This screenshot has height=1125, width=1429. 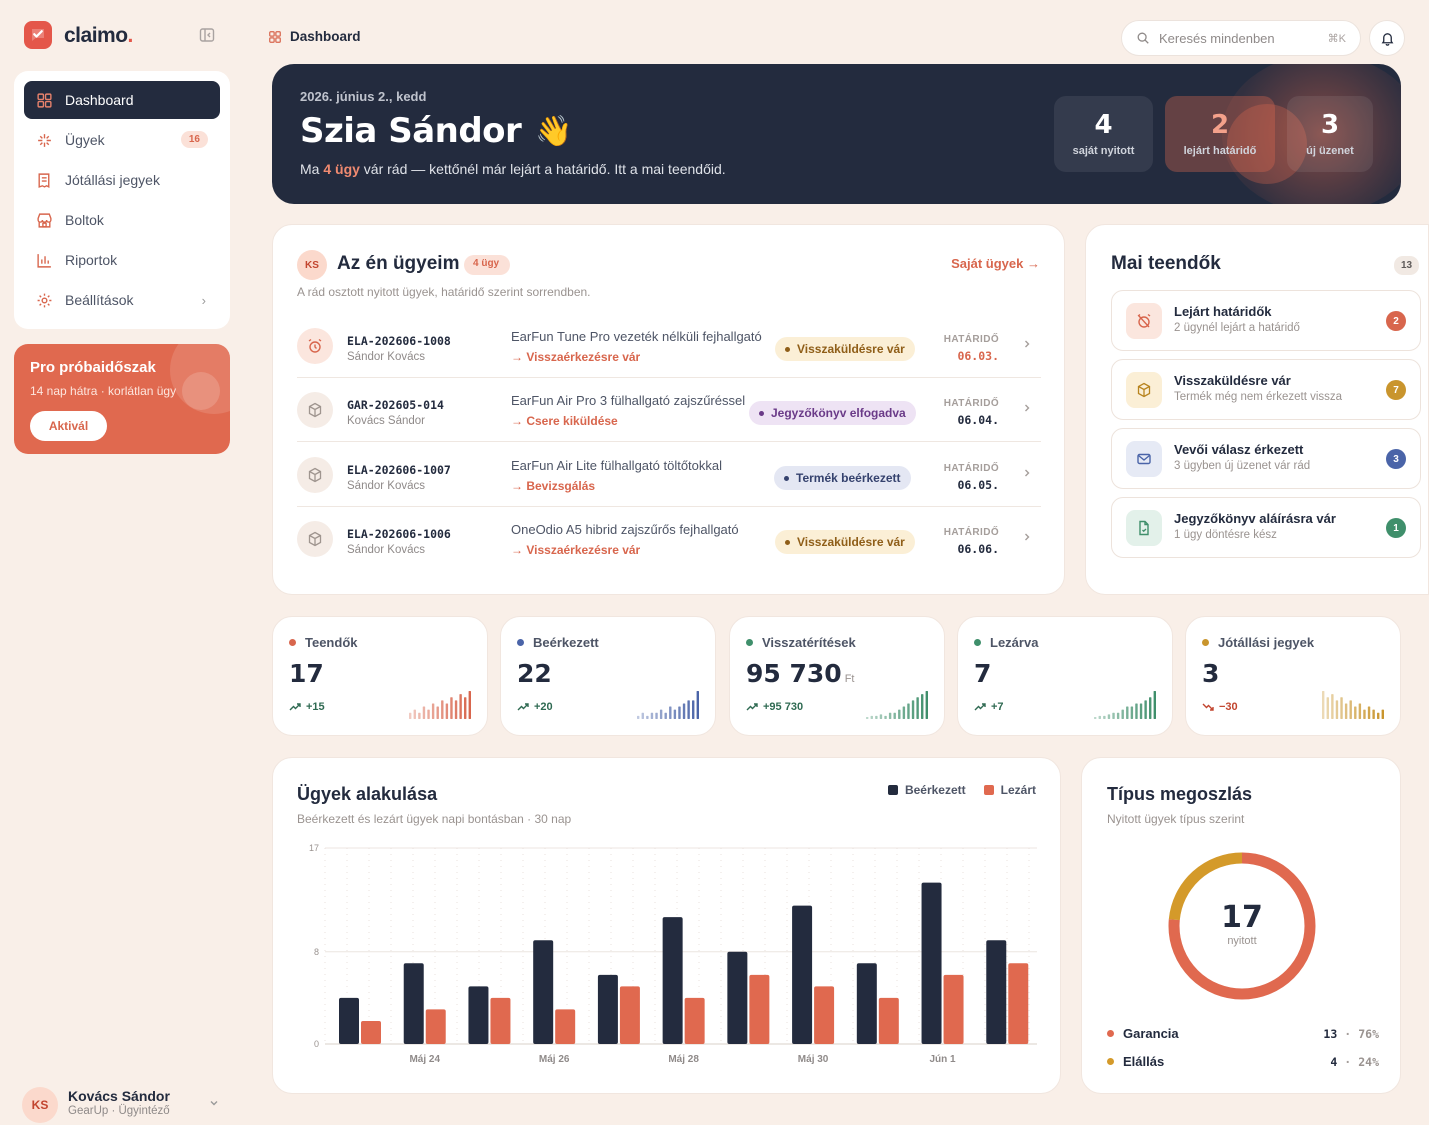 I want to click on stat-card-received: Beérkezett 22 +20, so click(x=608, y=676).